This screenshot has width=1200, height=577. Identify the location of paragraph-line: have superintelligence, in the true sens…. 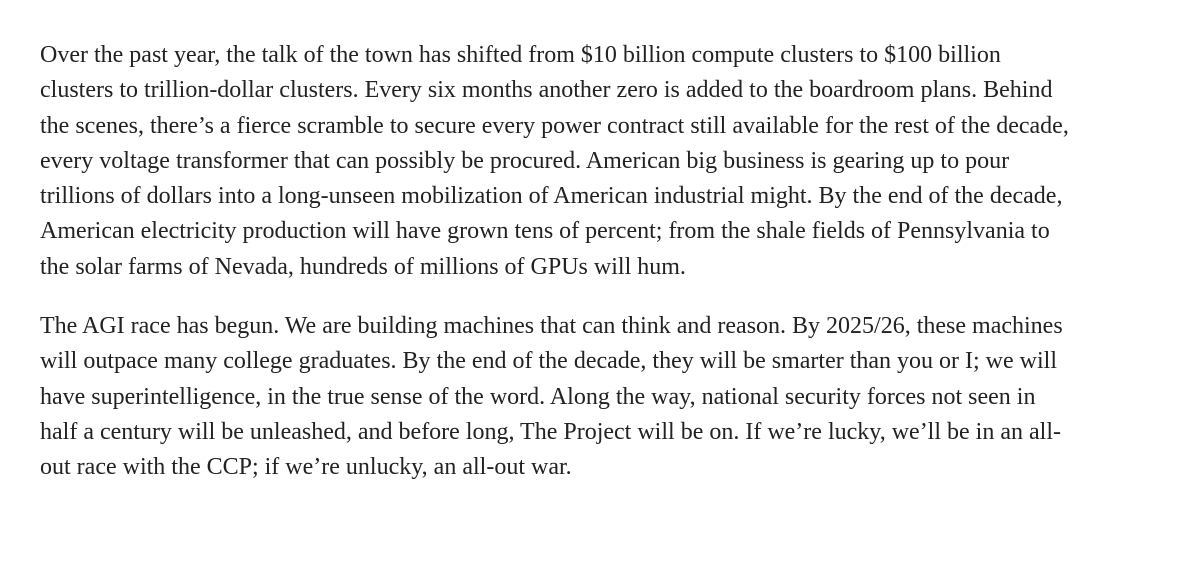
(538, 396).